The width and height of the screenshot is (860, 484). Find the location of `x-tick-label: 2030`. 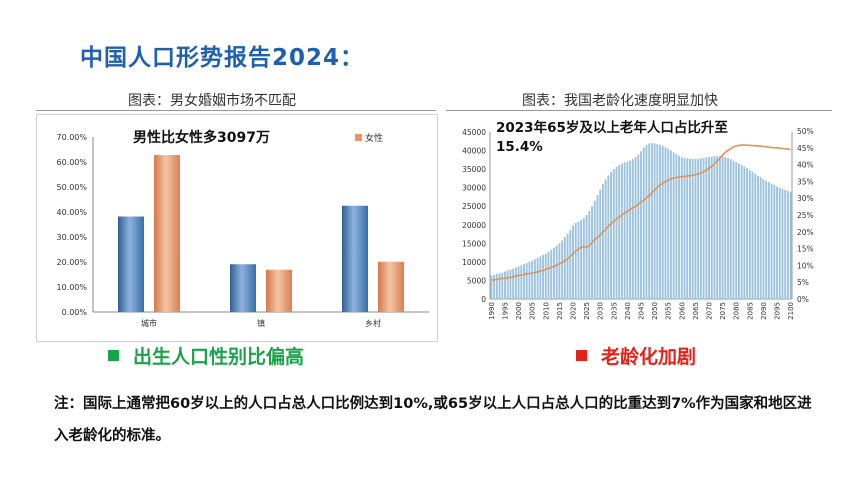

x-tick-label: 2030 is located at coordinates (601, 311).